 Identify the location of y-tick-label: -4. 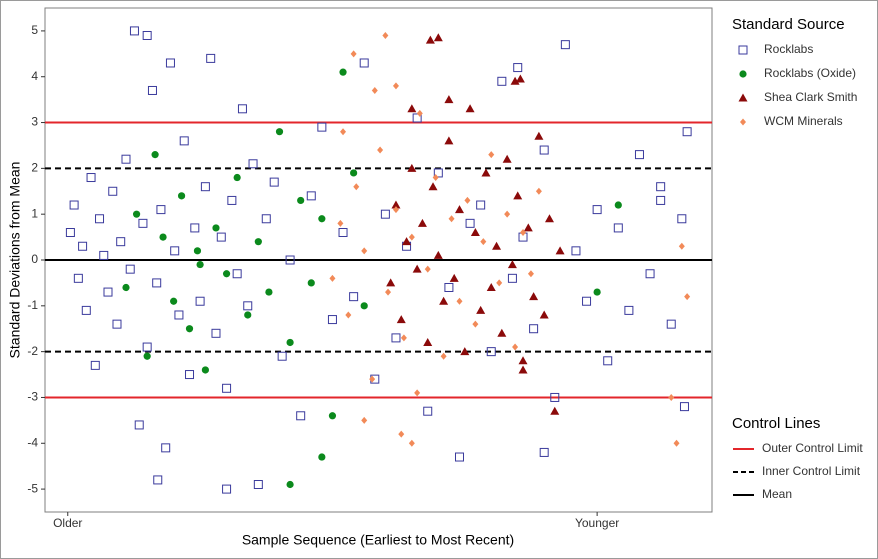
(32, 442).